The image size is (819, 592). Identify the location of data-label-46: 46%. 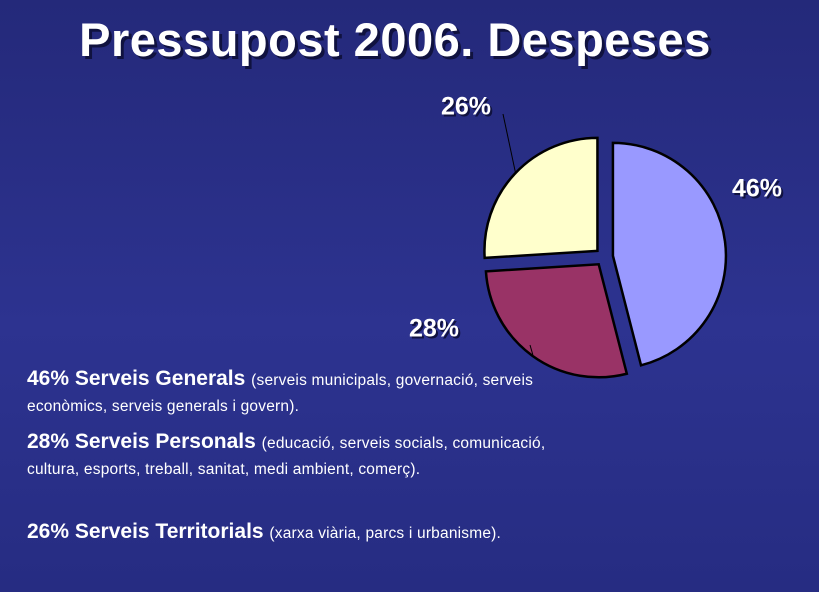
(757, 189).